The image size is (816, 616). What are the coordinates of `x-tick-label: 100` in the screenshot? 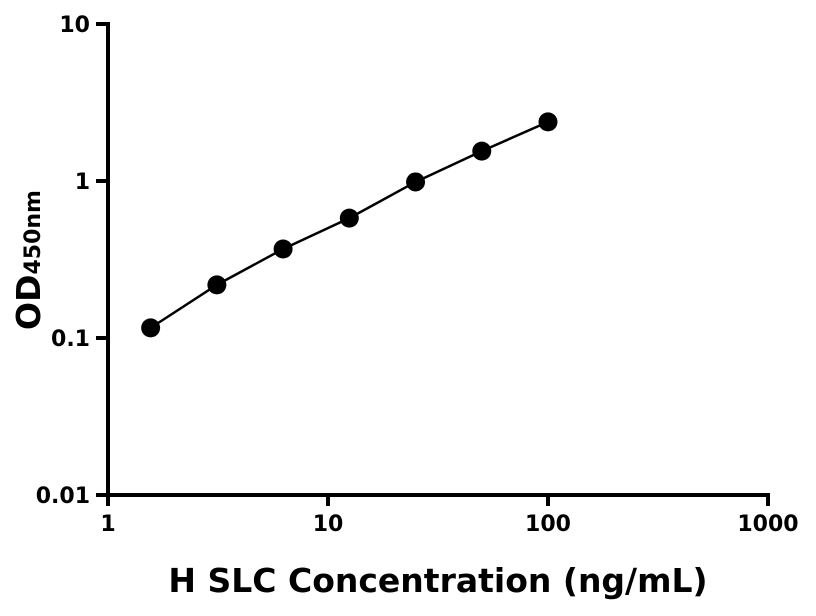 It's located at (548, 524).